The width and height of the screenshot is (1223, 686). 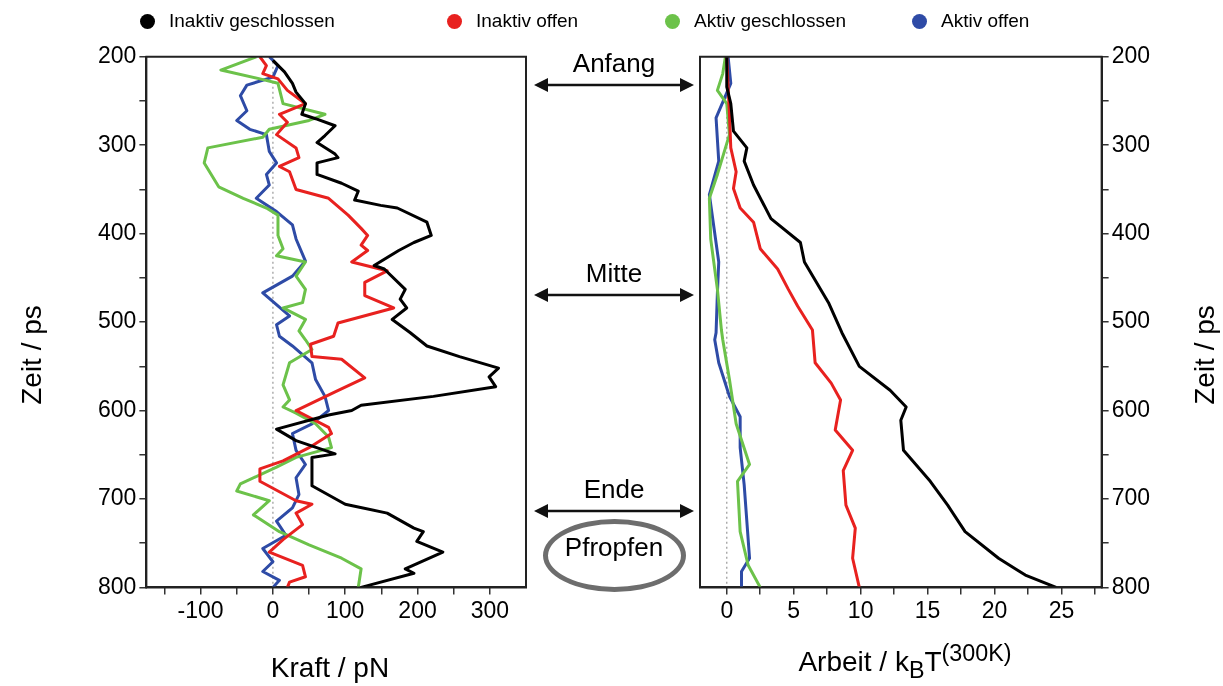 I want to click on x-axis-title: Arbeit / k$_{B}$T$^{(300K)}$, so click(x=905, y=662).